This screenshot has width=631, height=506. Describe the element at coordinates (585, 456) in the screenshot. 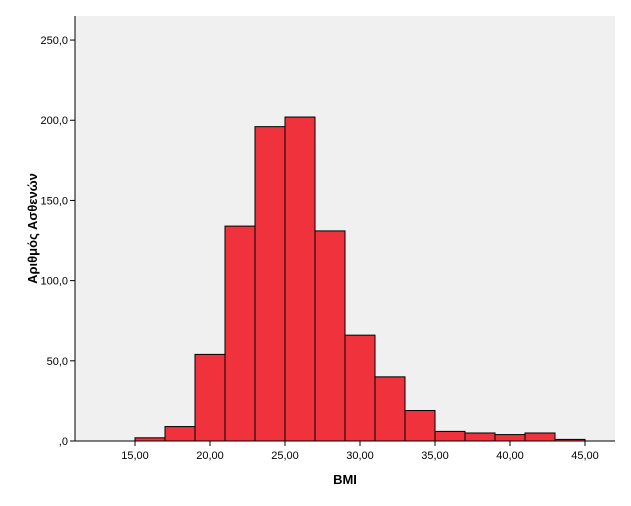

I see `x-tick-label: 45,00` at that location.